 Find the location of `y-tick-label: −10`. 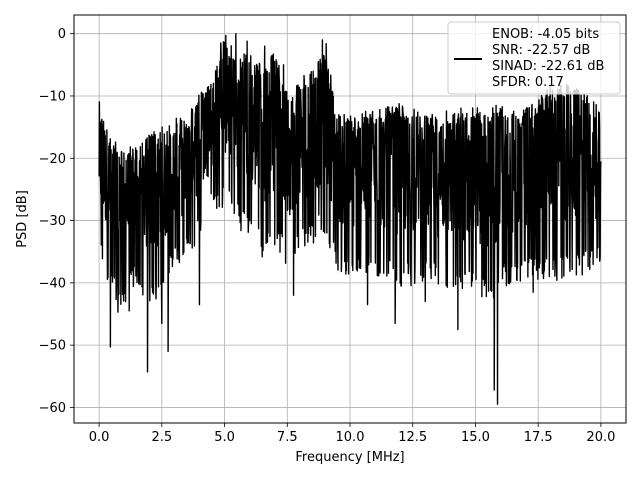

y-tick-label: −10 is located at coordinates (52, 96).